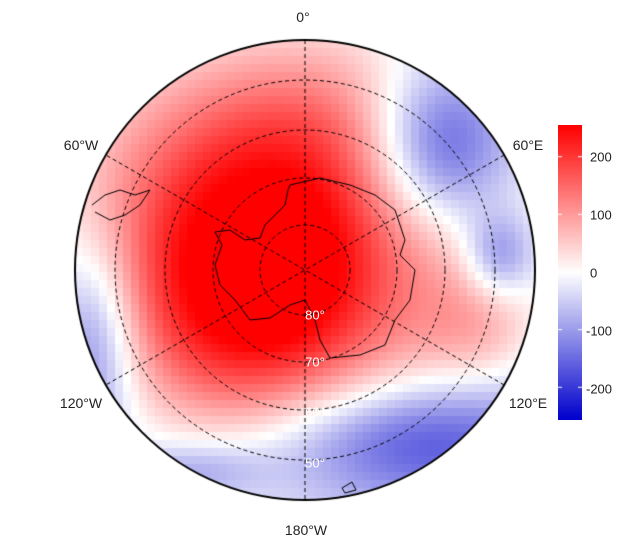 The image size is (625, 552). Describe the element at coordinates (601, 157) in the screenshot. I see `colorbar-tick: 200` at that location.